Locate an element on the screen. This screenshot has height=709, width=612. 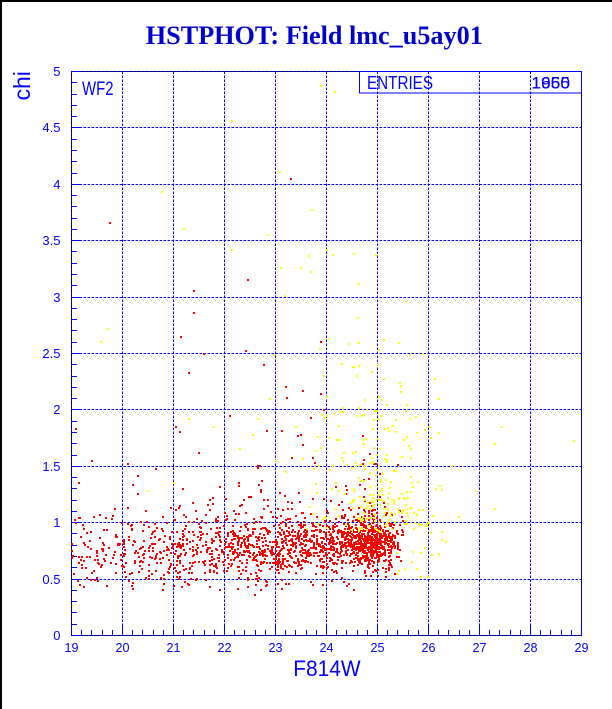
svg-text: 1960 is located at coordinates (550, 82).